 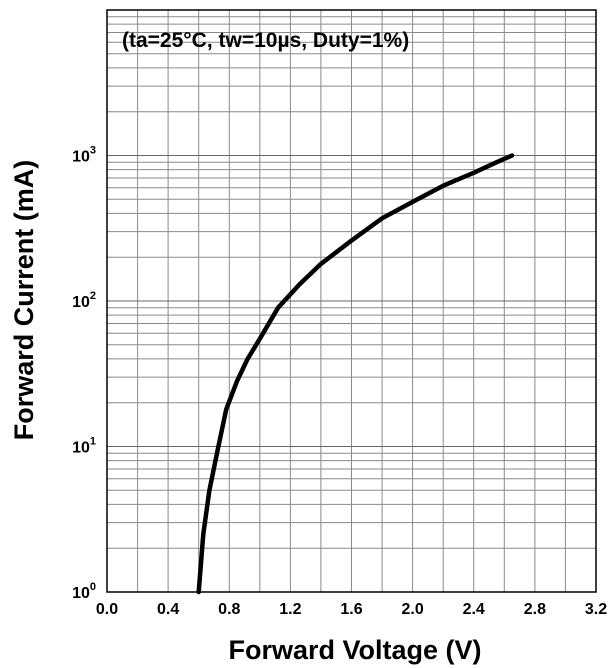 I want to click on x-tick-label: 2.0, so click(x=412, y=609).